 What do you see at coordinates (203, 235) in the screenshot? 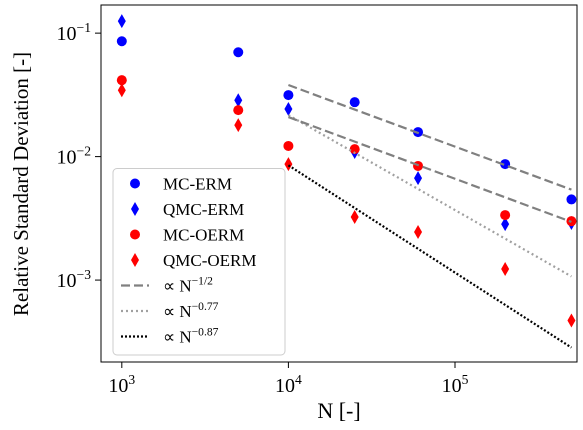
I see `legend-label: MC-OERM` at bounding box center [203, 235].